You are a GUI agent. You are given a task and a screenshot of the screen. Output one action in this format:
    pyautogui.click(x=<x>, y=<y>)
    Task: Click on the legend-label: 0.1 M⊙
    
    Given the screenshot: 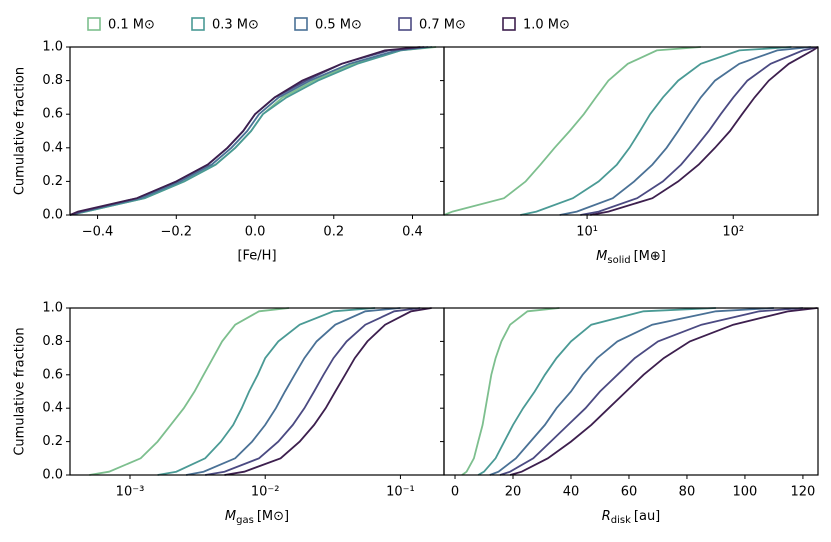 What is the action you would take?
    pyautogui.click(x=131, y=25)
    